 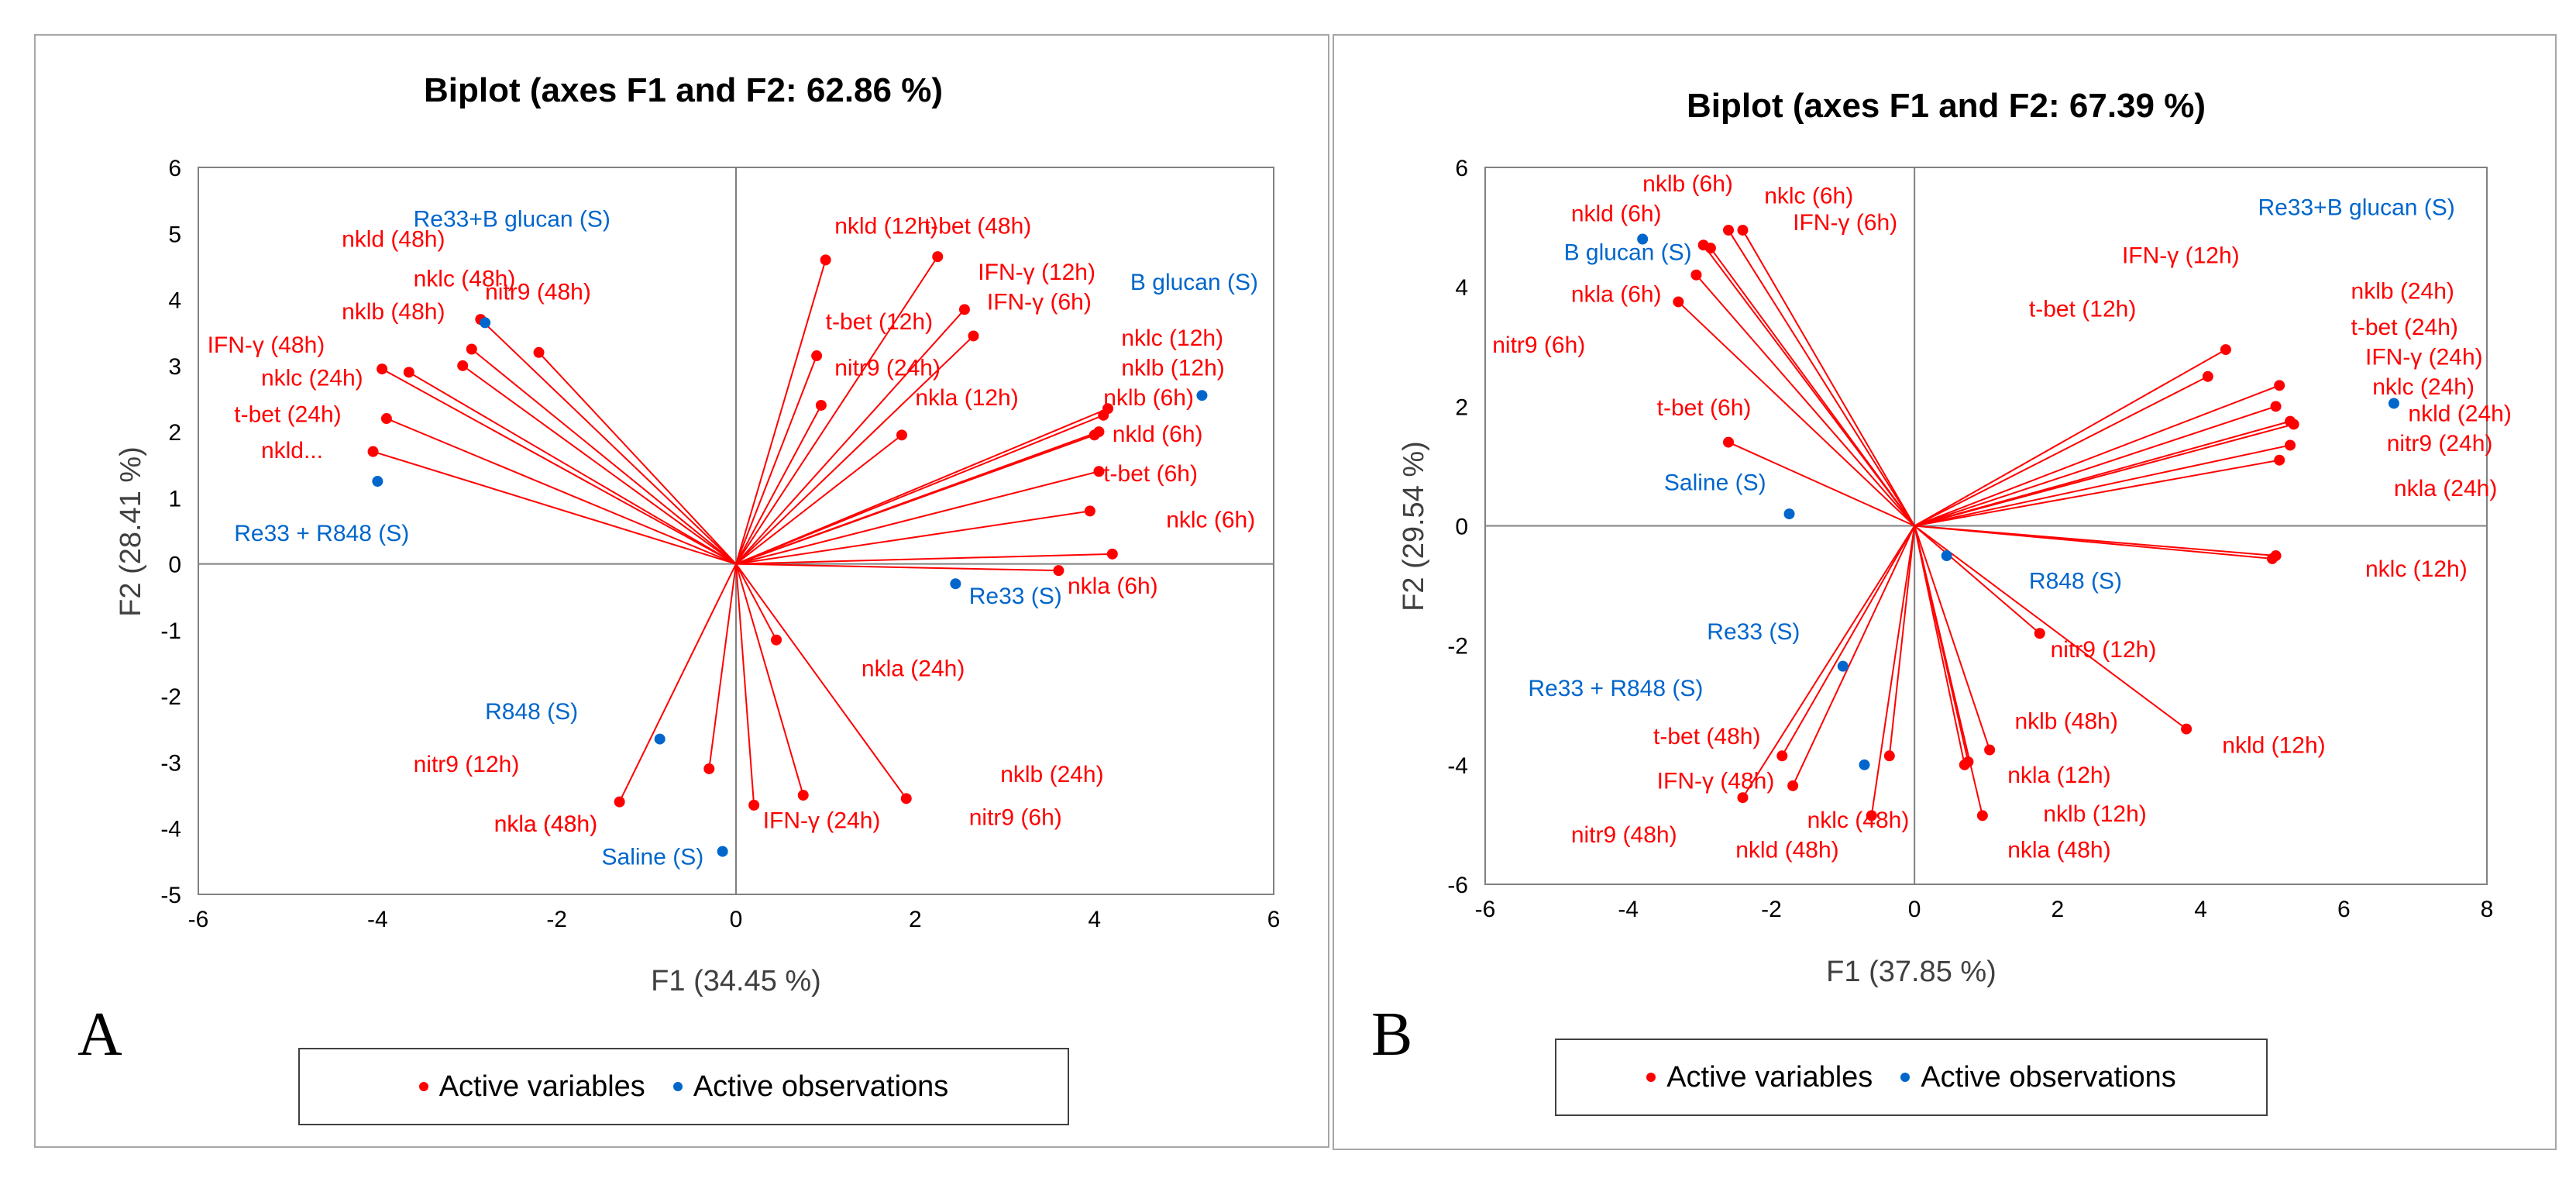 I want to click on variable-label: nitr9 (6h), so click(x=1015, y=817).